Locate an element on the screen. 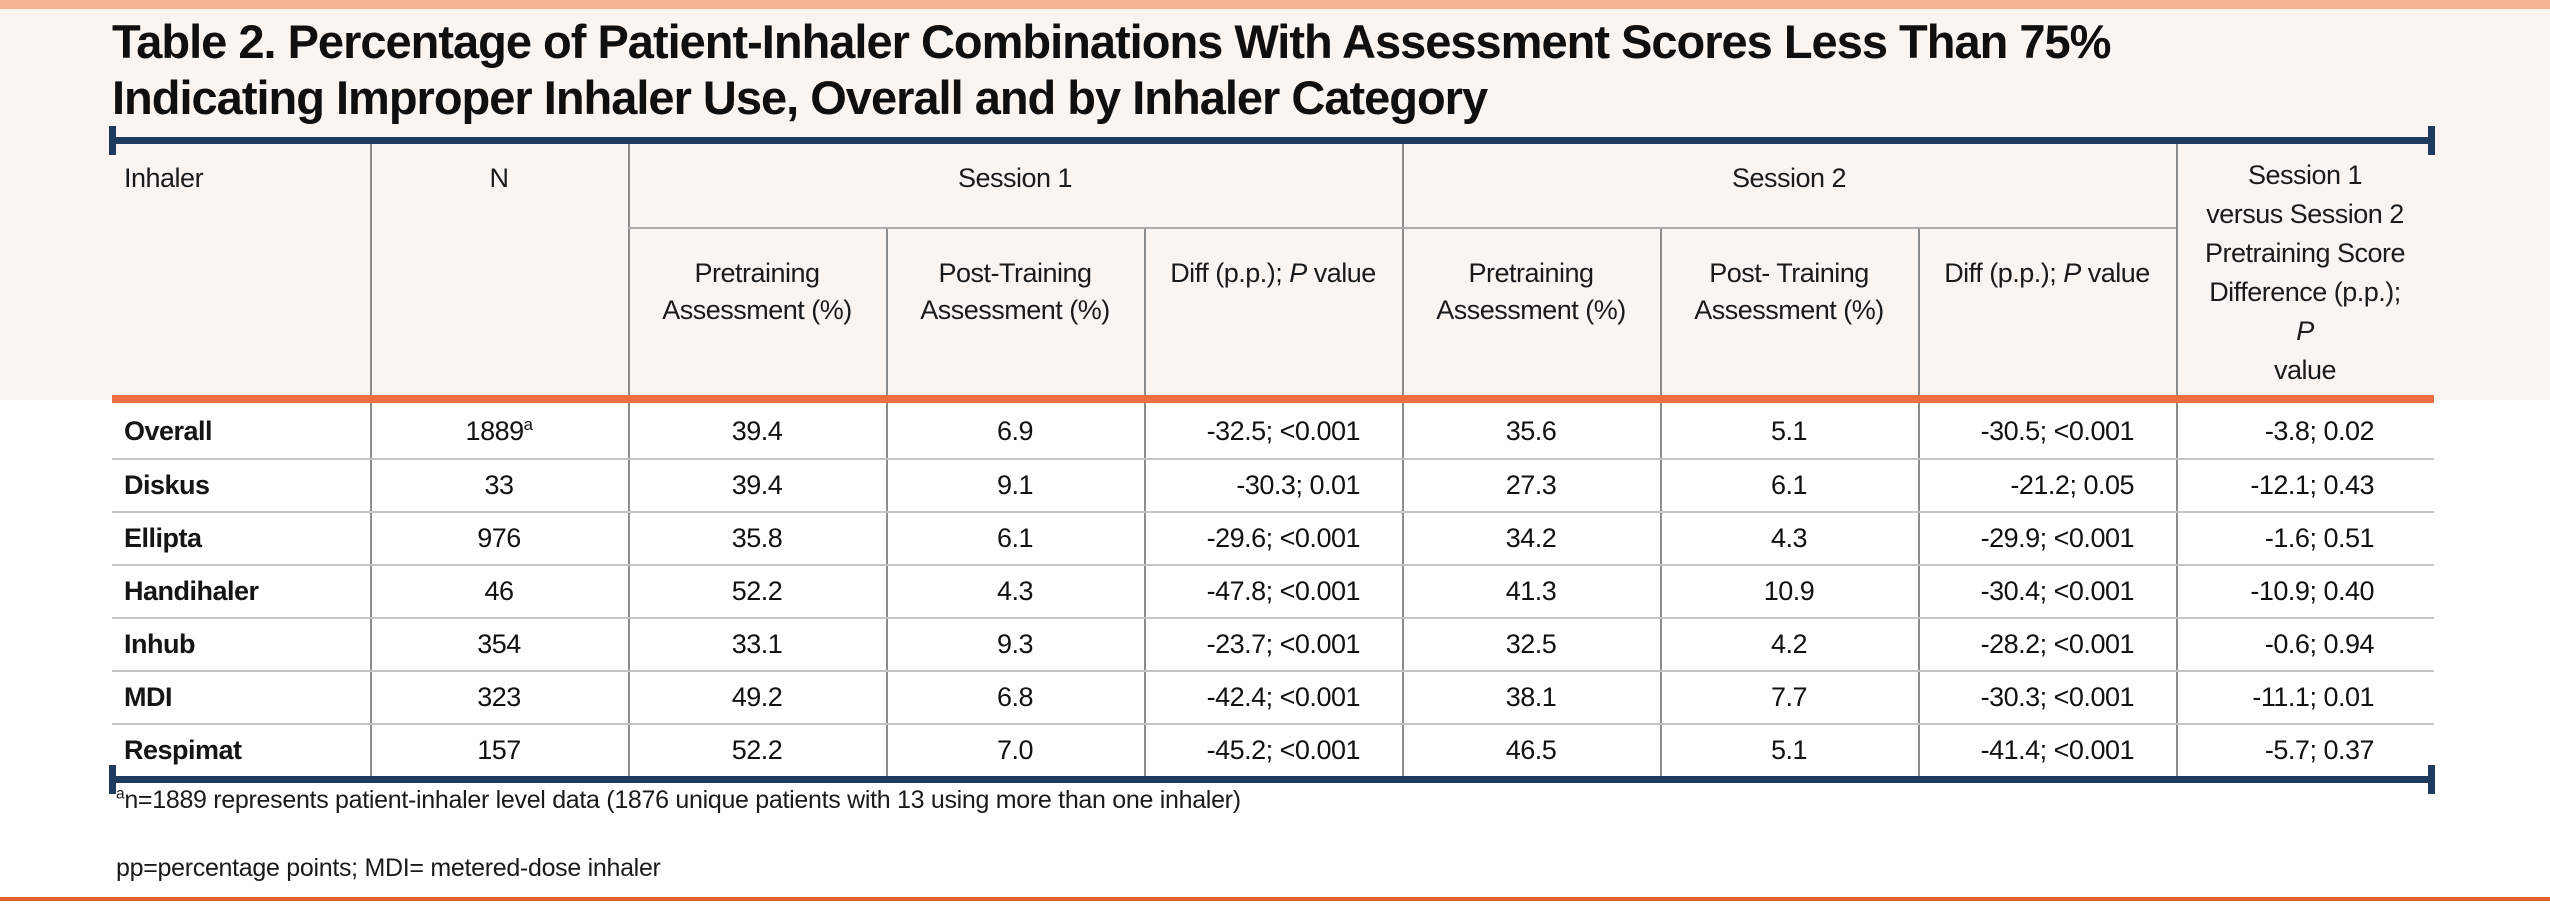 The image size is (2550, 907). cell-s1-posttraining: 6.1 is located at coordinates (1015, 537).